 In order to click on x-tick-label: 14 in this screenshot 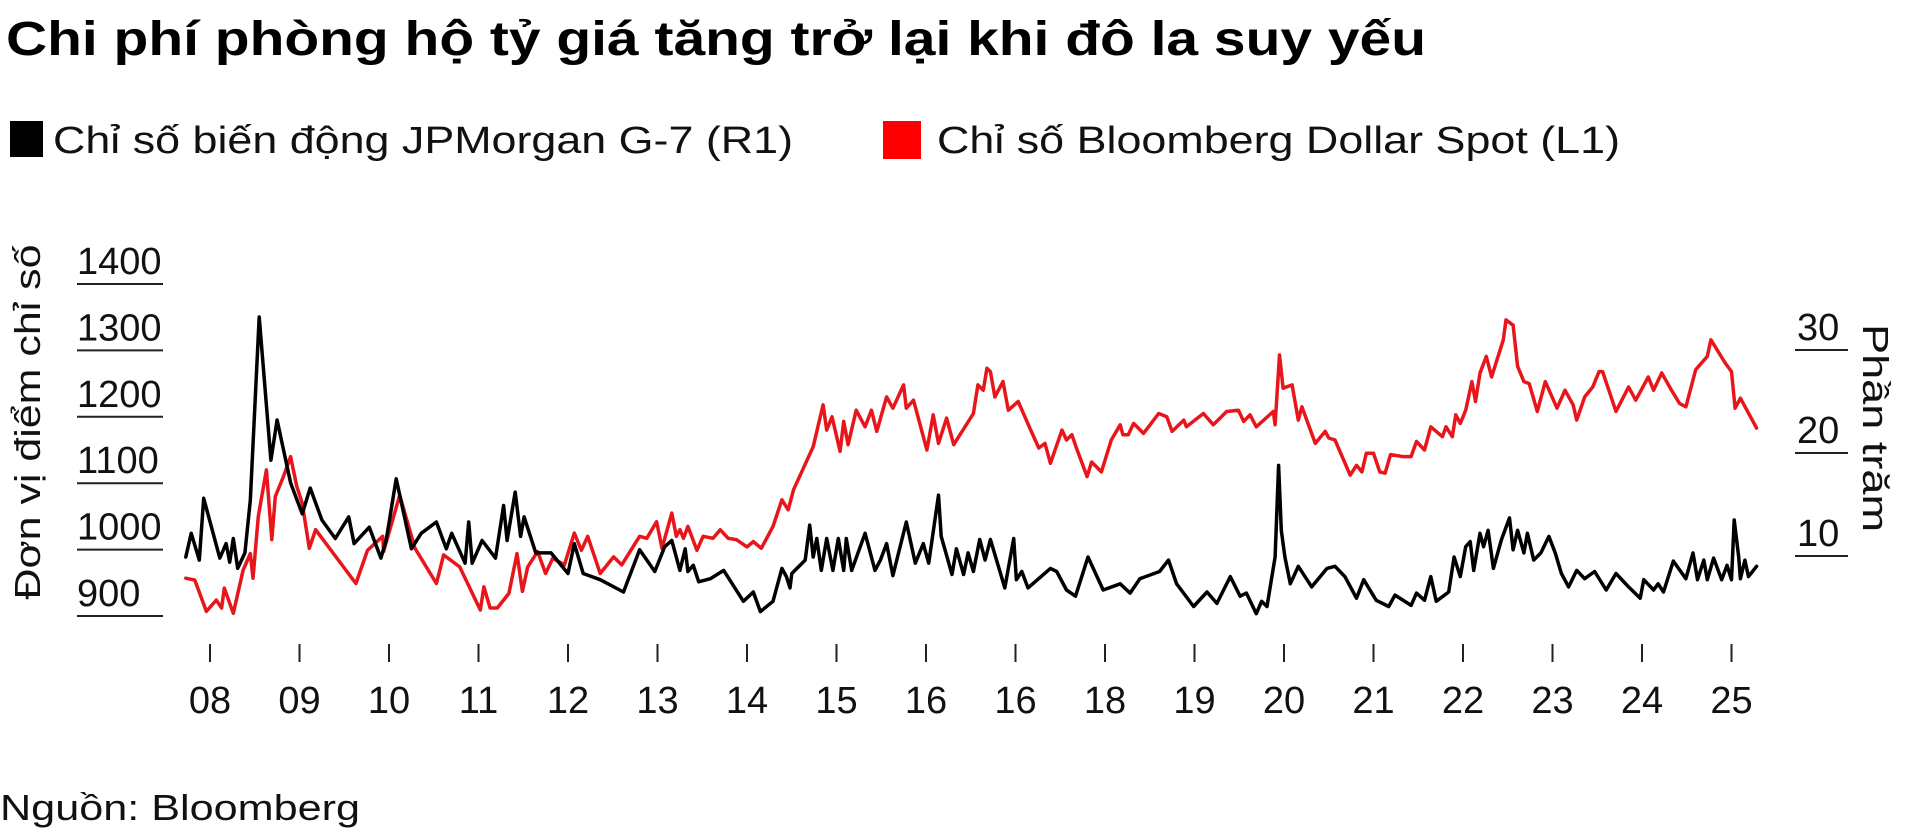, I will do `click(747, 701)`.